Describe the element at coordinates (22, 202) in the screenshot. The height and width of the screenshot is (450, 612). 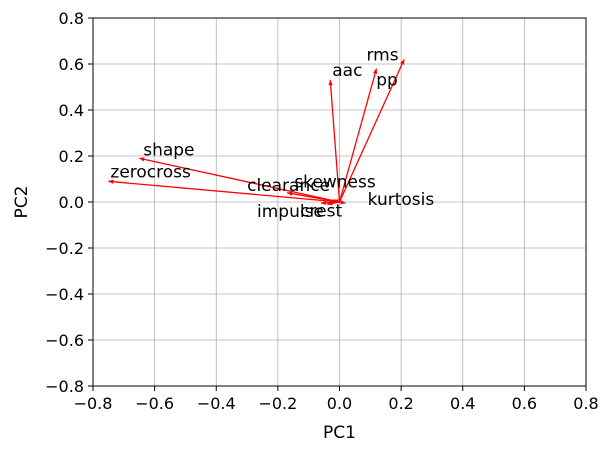
I see `y-axis-label: PC2` at that location.